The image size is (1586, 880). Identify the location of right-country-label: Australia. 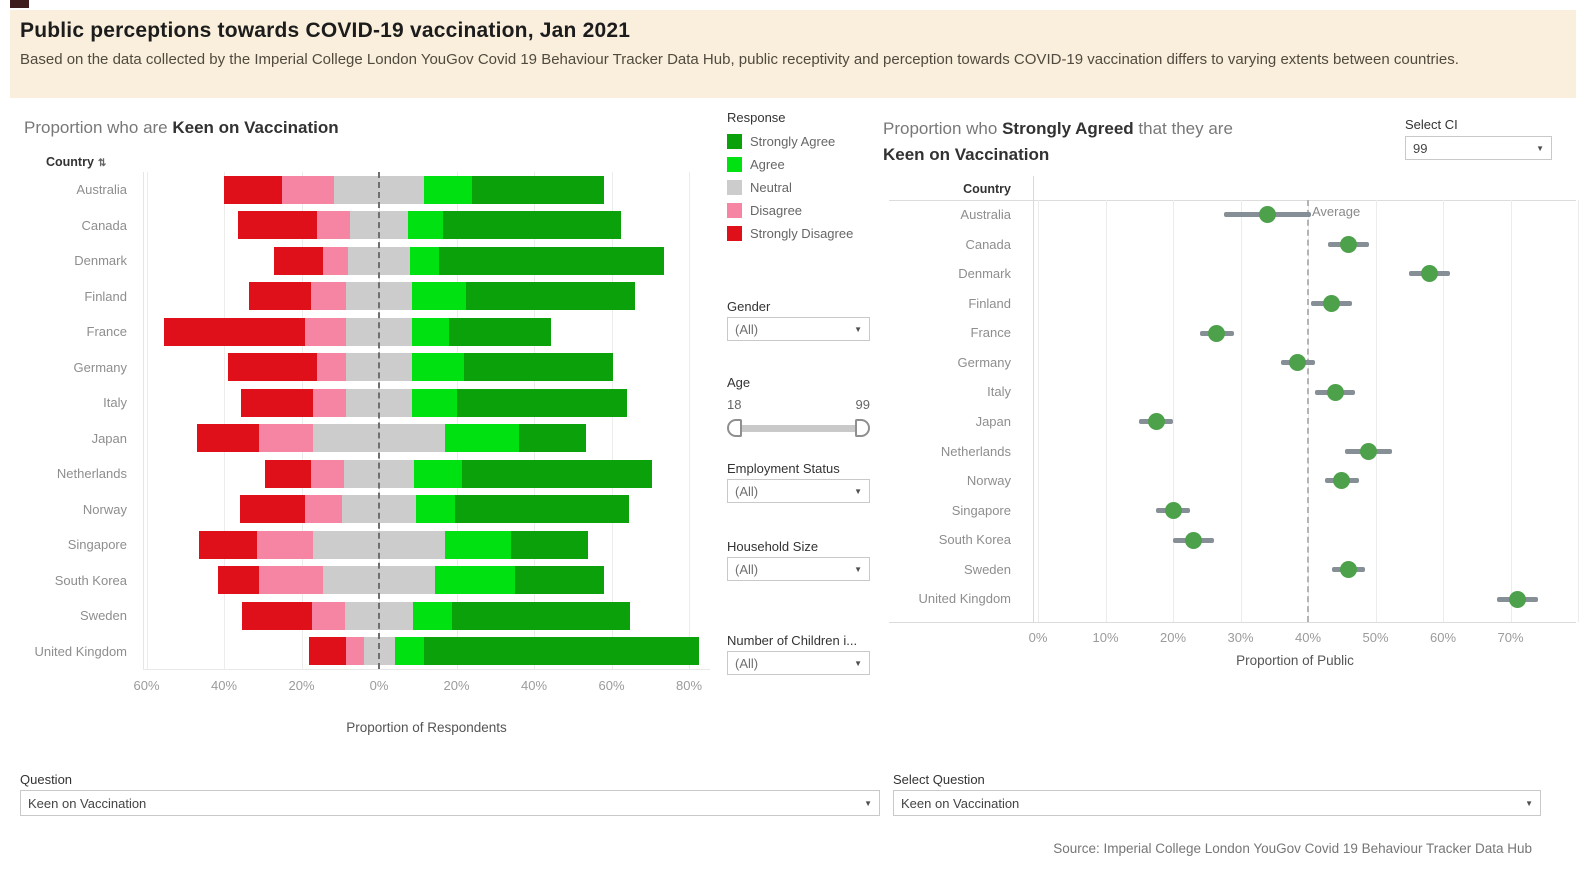
(985, 214).